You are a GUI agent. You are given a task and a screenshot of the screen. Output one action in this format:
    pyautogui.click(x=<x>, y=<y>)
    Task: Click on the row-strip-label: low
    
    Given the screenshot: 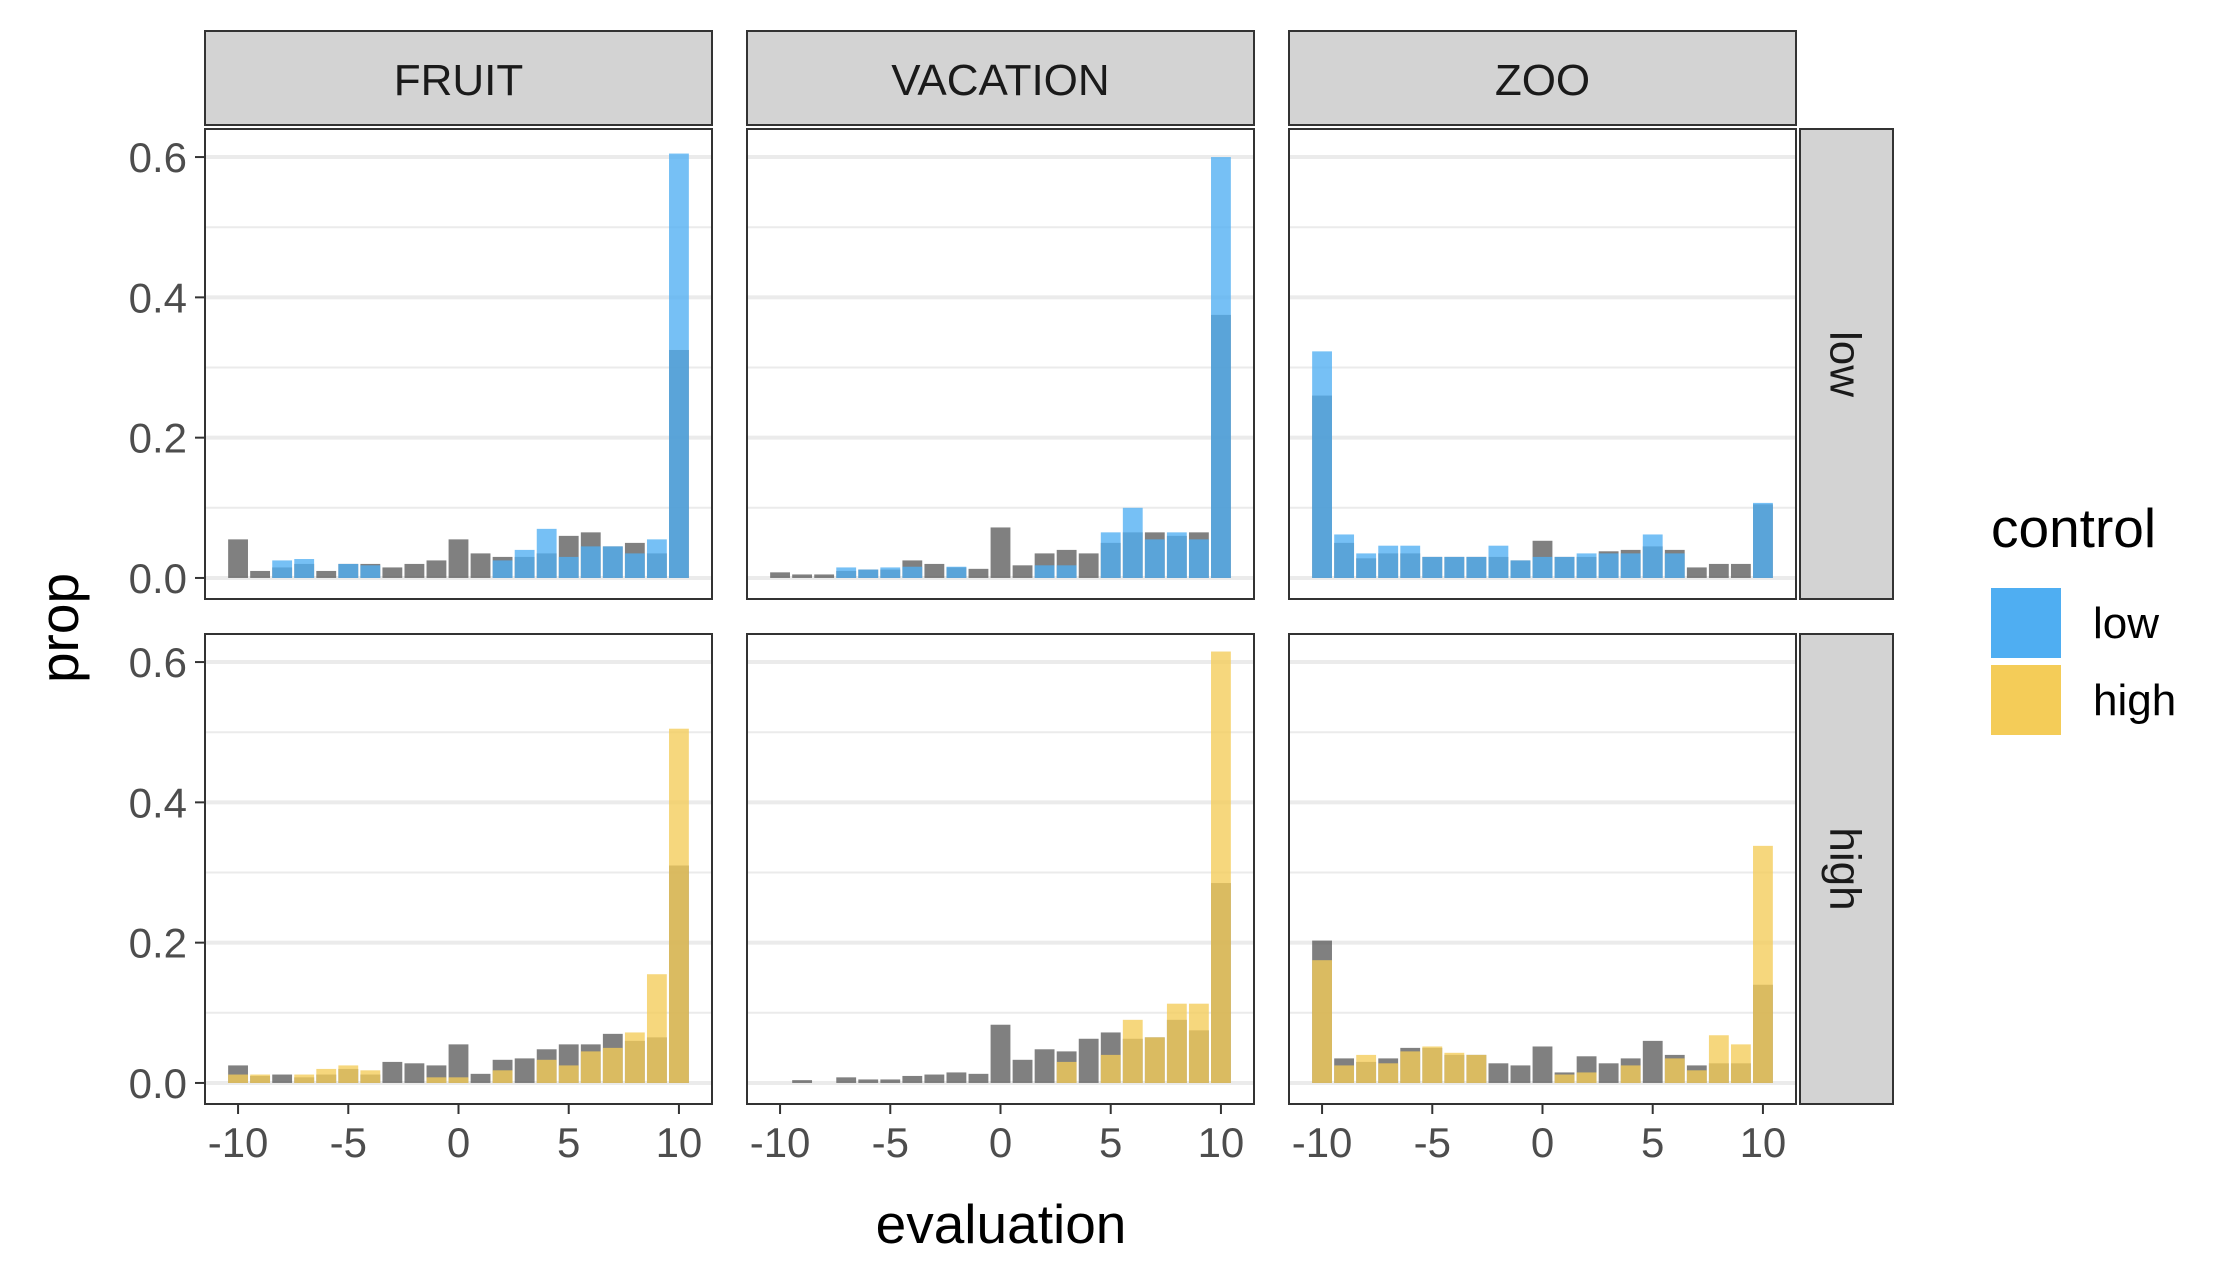 What is the action you would take?
    pyautogui.click(x=1845, y=364)
    